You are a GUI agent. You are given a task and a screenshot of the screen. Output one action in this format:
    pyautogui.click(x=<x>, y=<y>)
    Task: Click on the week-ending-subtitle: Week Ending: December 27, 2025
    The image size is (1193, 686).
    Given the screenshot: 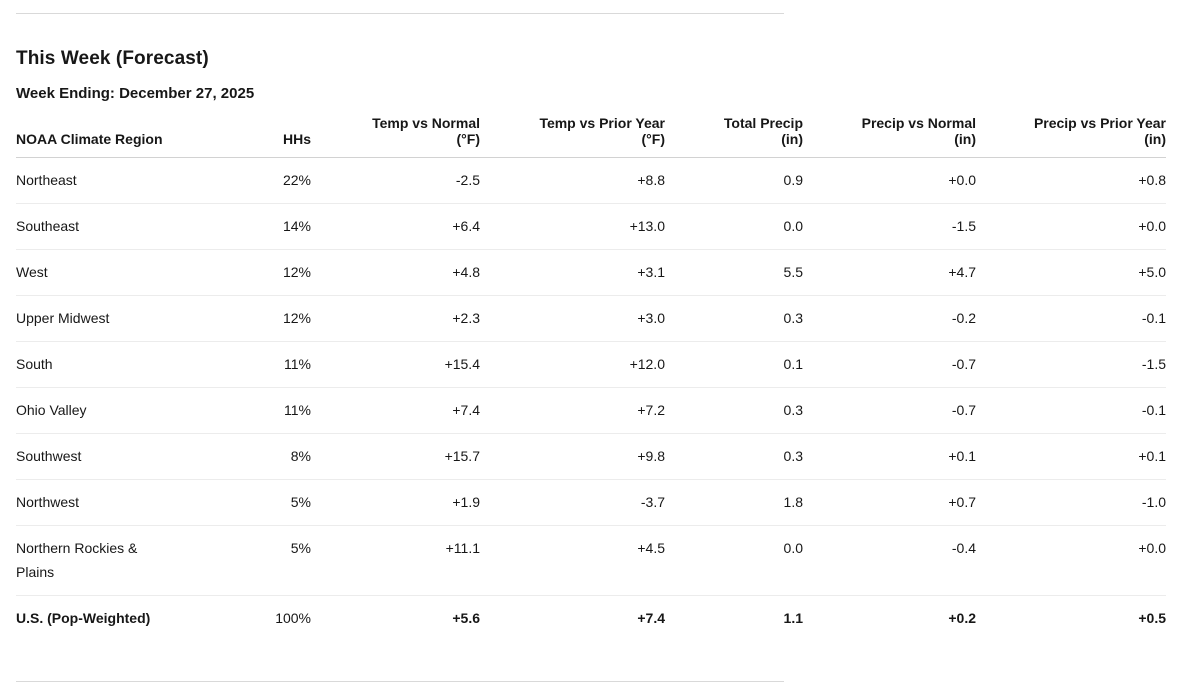 What is the action you would take?
    pyautogui.click(x=135, y=93)
    